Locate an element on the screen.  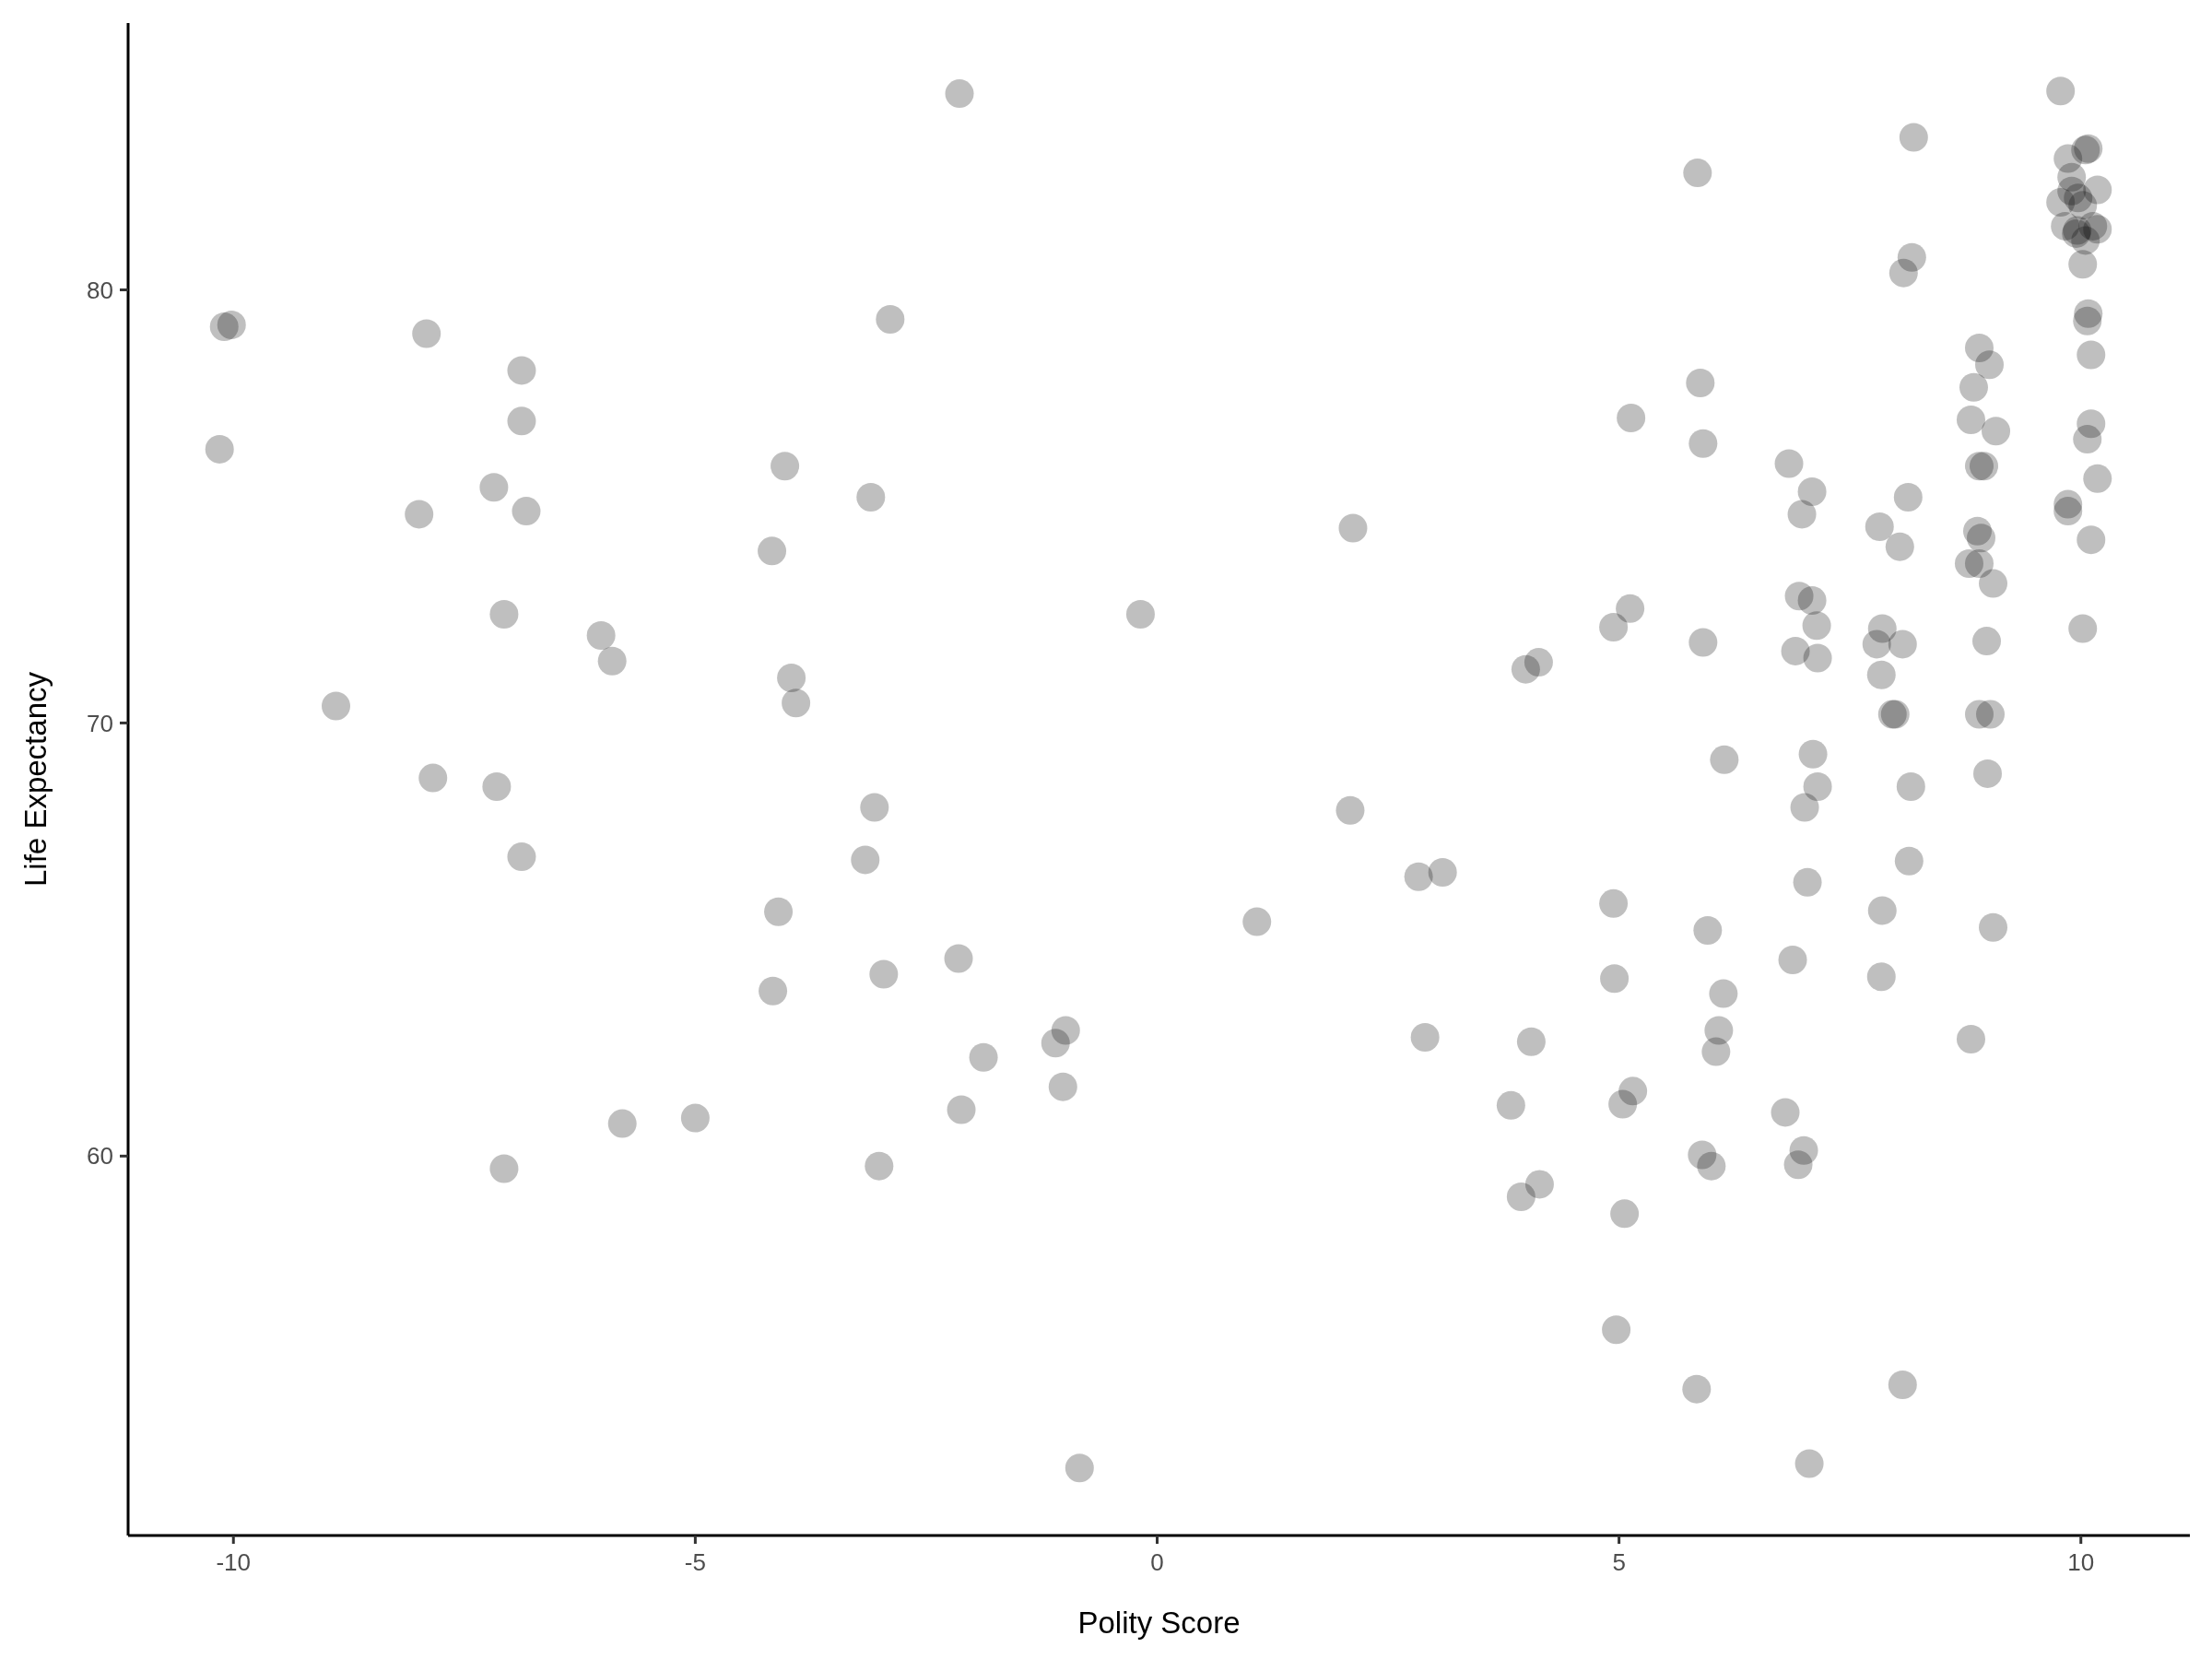
x-tick-label: 10 is located at coordinates (2081, 1562).